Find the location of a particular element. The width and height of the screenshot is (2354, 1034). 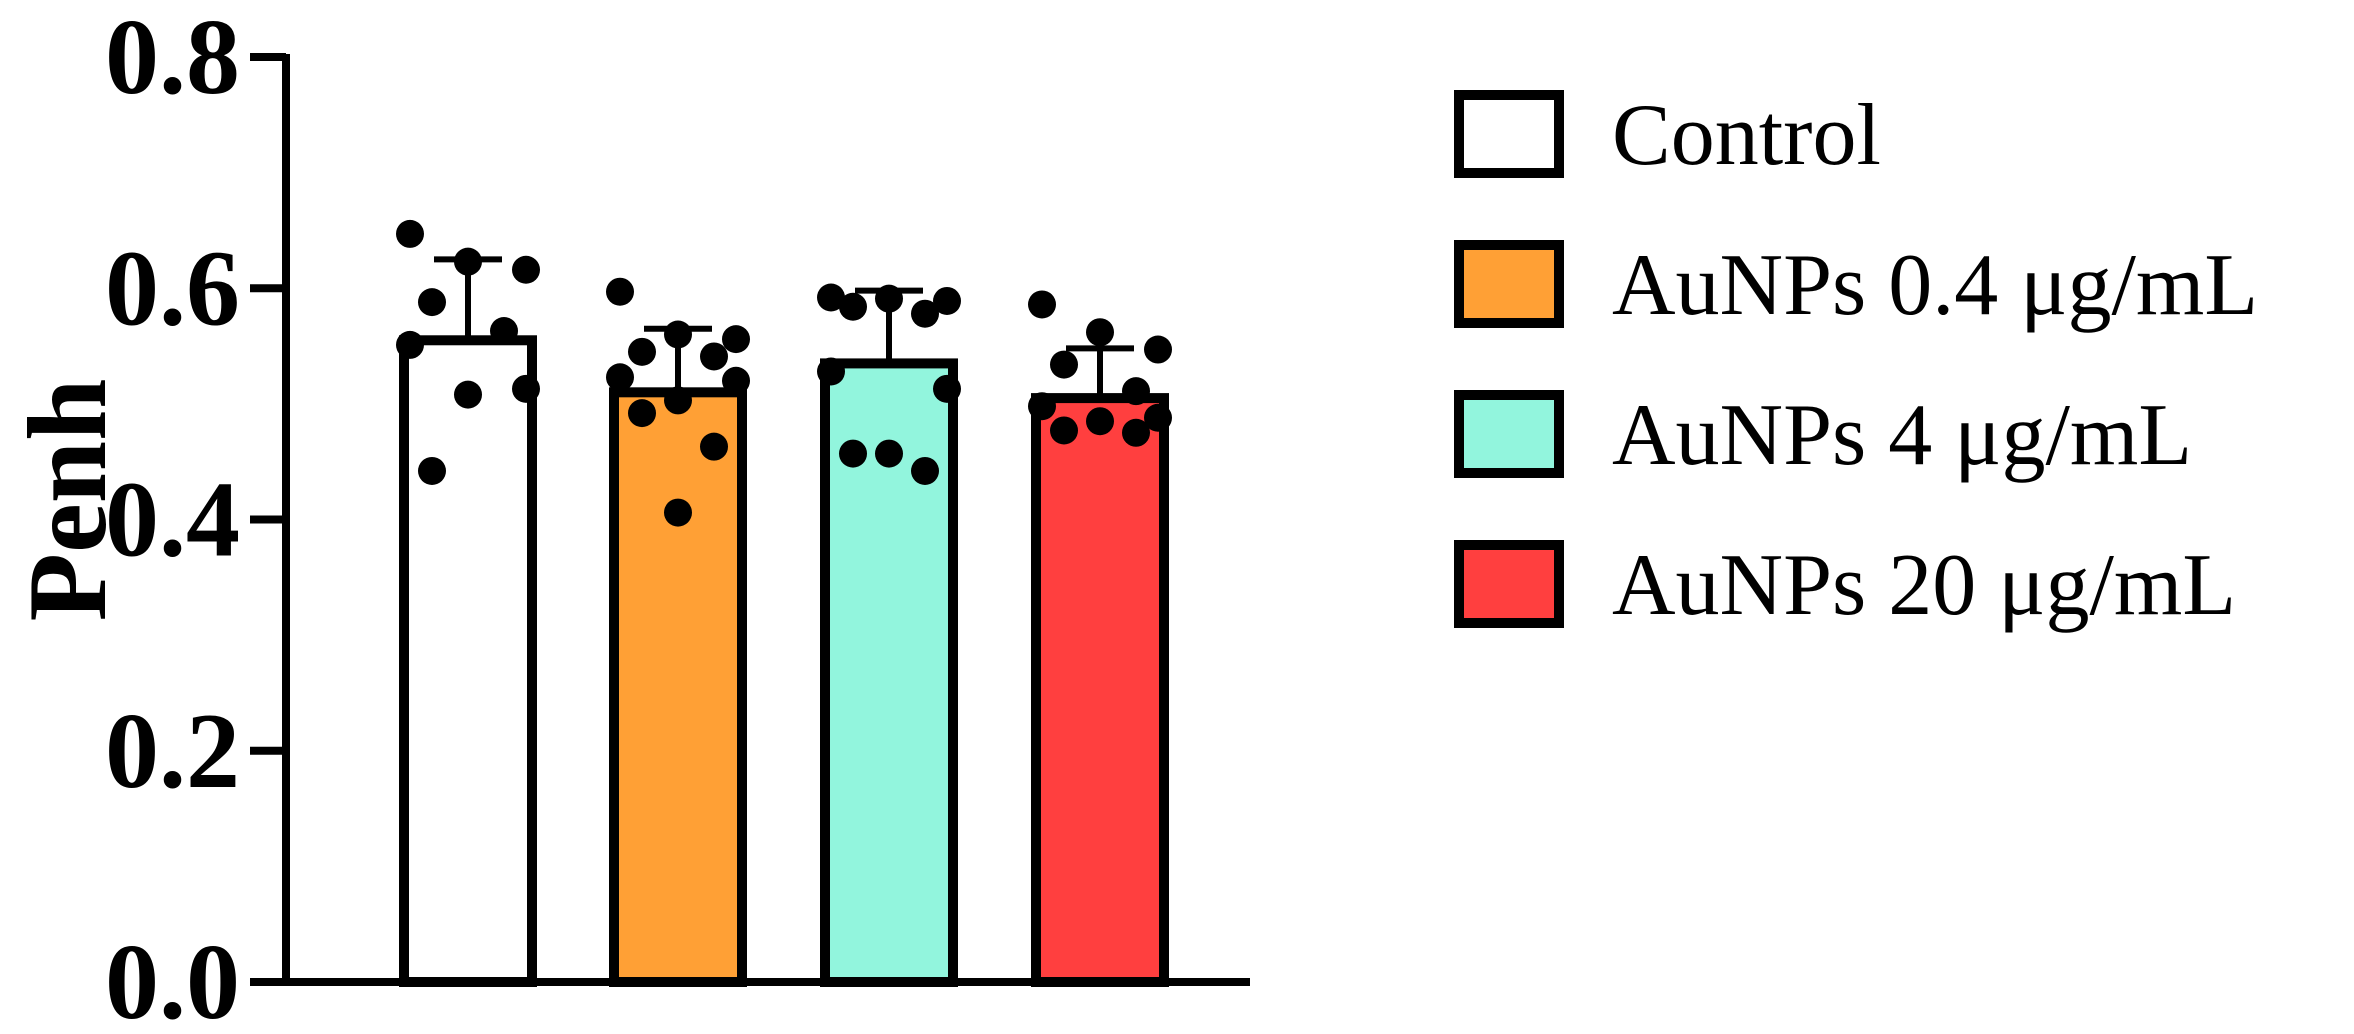

legend-label: AuNPs 4 μg/mL is located at coordinates (1902, 435).